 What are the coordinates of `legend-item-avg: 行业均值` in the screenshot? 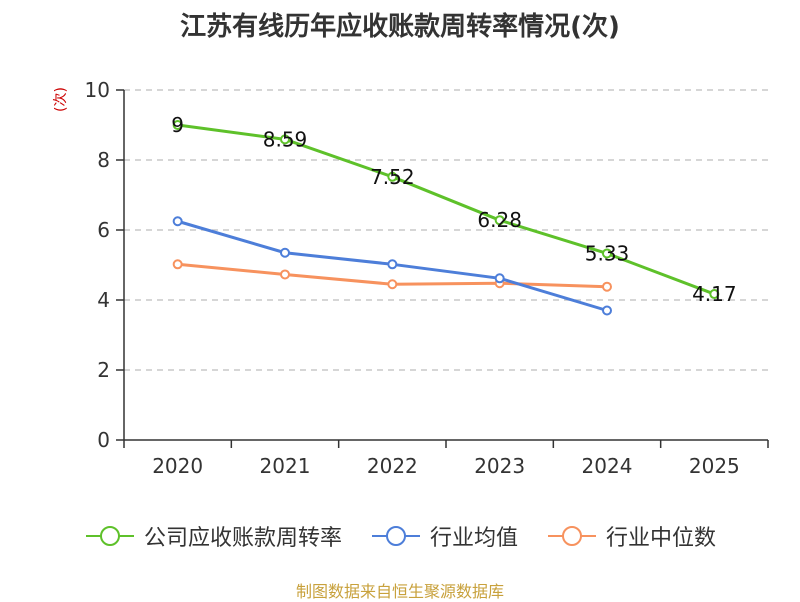 It's located at (444, 536).